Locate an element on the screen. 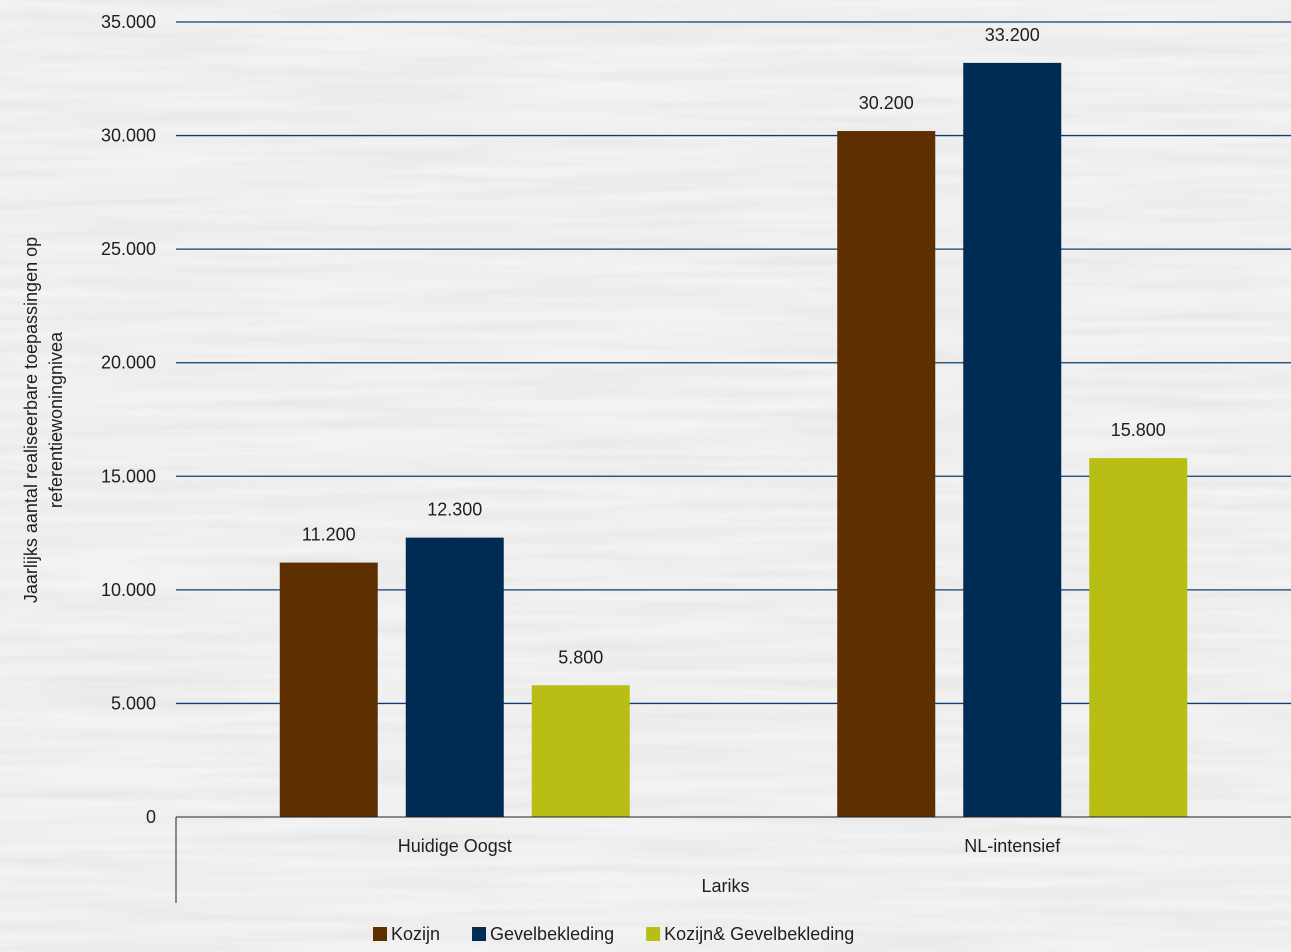 The width and height of the screenshot is (1291, 952). y-tick-label: 35.000 is located at coordinates (128, 22).